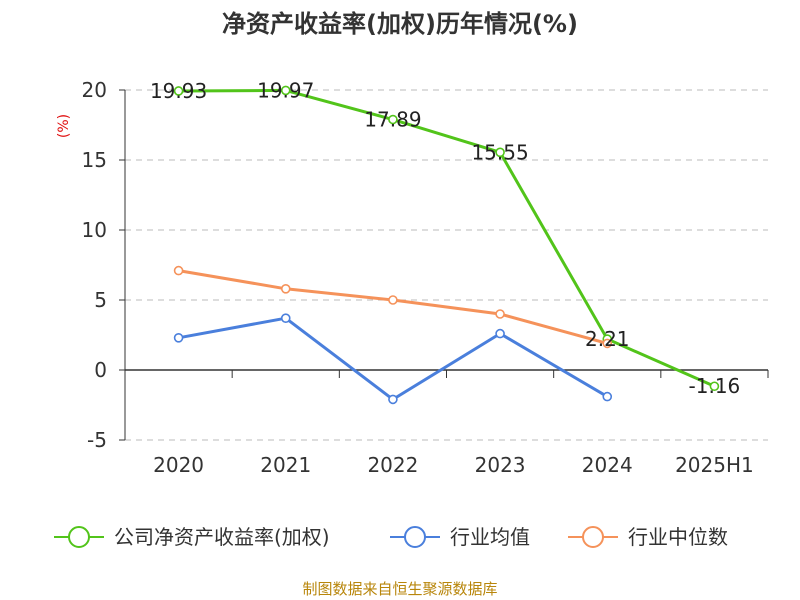 The height and width of the screenshot is (600, 800). I want to click on legend-label: 行业均值, so click(490, 537).